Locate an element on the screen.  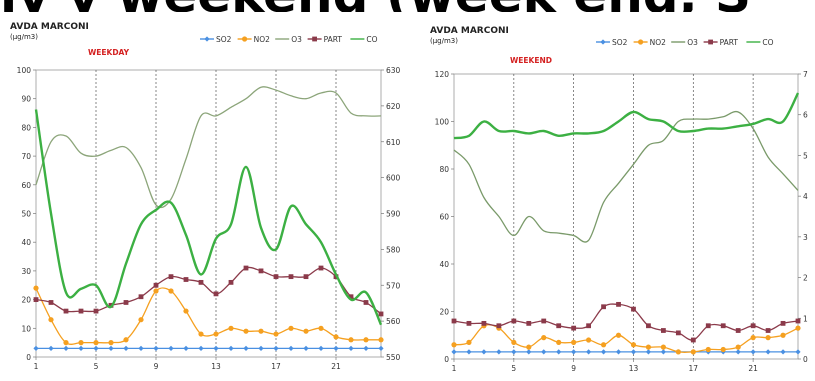
y-tick-label: 40 is located at coordinates (444, 264).